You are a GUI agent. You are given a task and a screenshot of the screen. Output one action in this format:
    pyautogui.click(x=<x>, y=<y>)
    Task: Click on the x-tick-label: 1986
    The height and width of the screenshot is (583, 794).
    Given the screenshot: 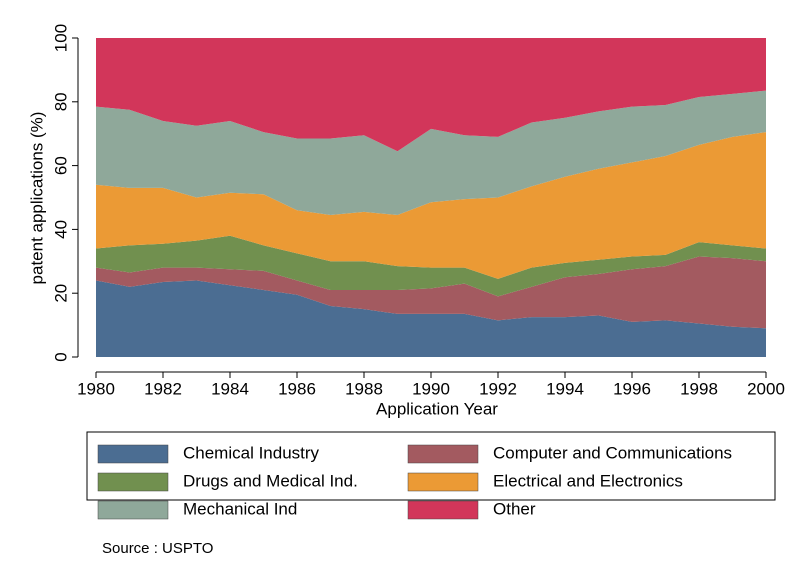 What is the action you would take?
    pyautogui.click(x=297, y=388)
    